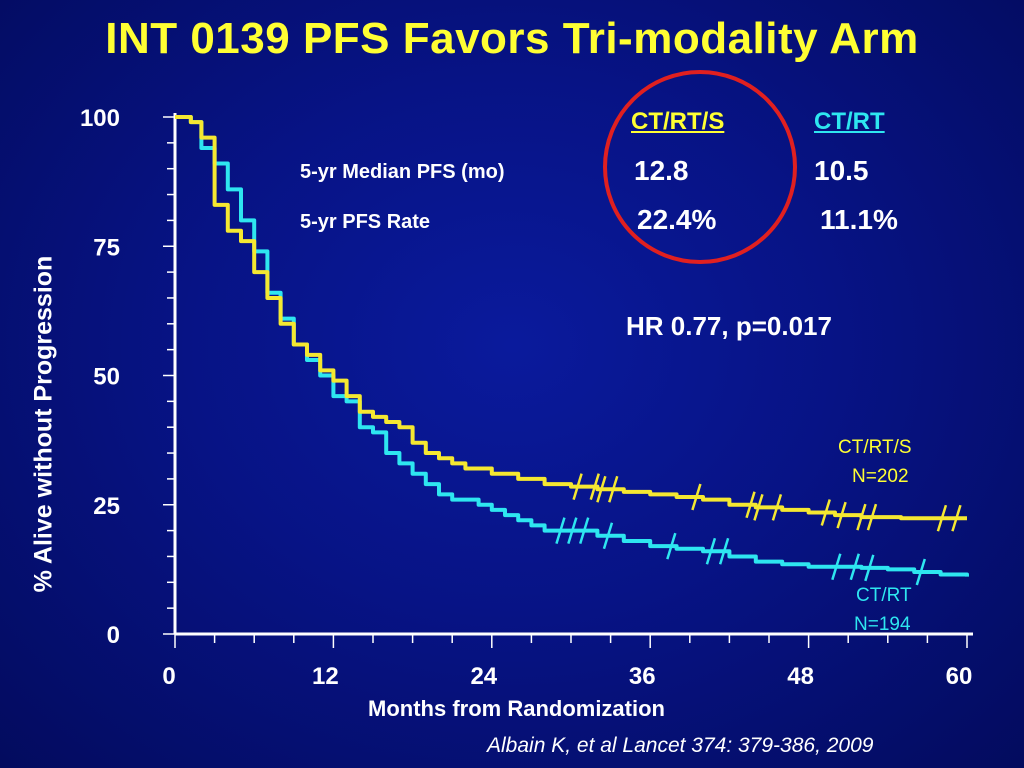 The image size is (1024, 768). I want to click on median-pfs-ct-rt: 10.5, so click(841, 170).